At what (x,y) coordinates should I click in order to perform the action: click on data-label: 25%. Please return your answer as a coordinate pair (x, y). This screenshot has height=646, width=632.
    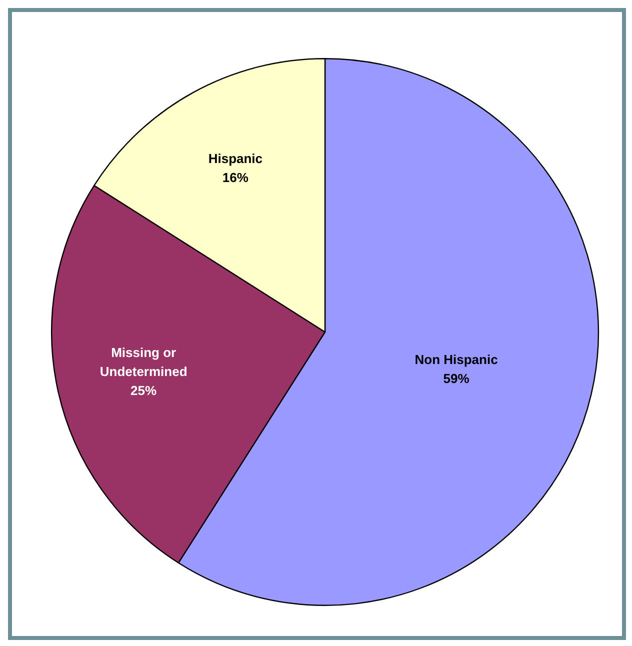
    Looking at the image, I should click on (144, 390).